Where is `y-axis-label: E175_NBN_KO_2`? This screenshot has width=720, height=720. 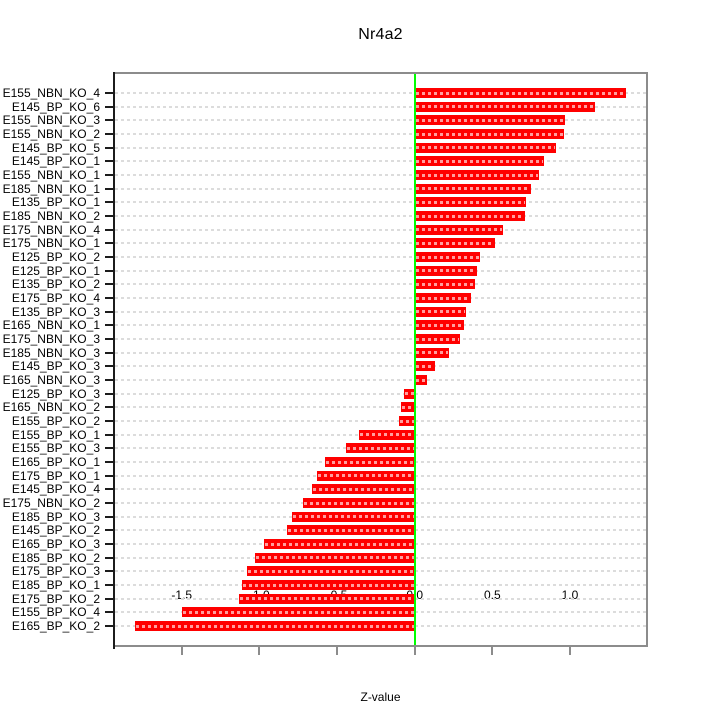 y-axis-label: E175_NBN_KO_2 is located at coordinates (51, 503).